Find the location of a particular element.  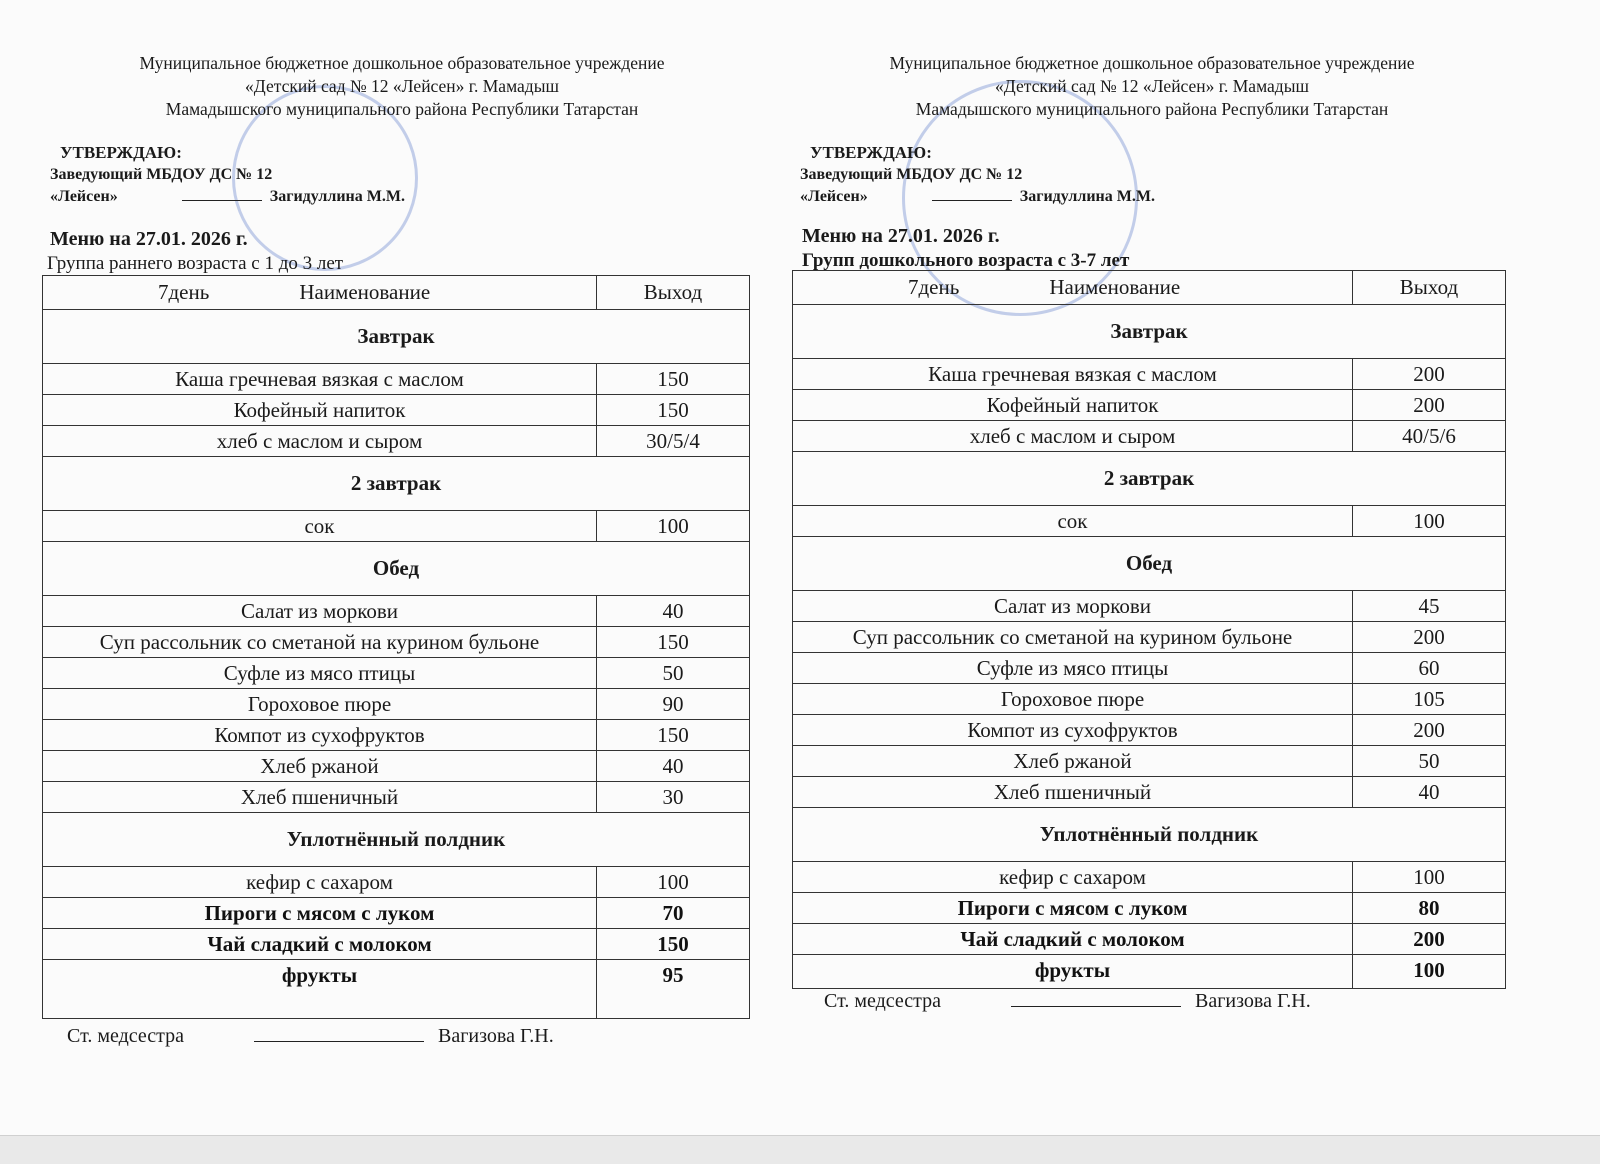

dish-output: 40/5/6 is located at coordinates (1429, 436).